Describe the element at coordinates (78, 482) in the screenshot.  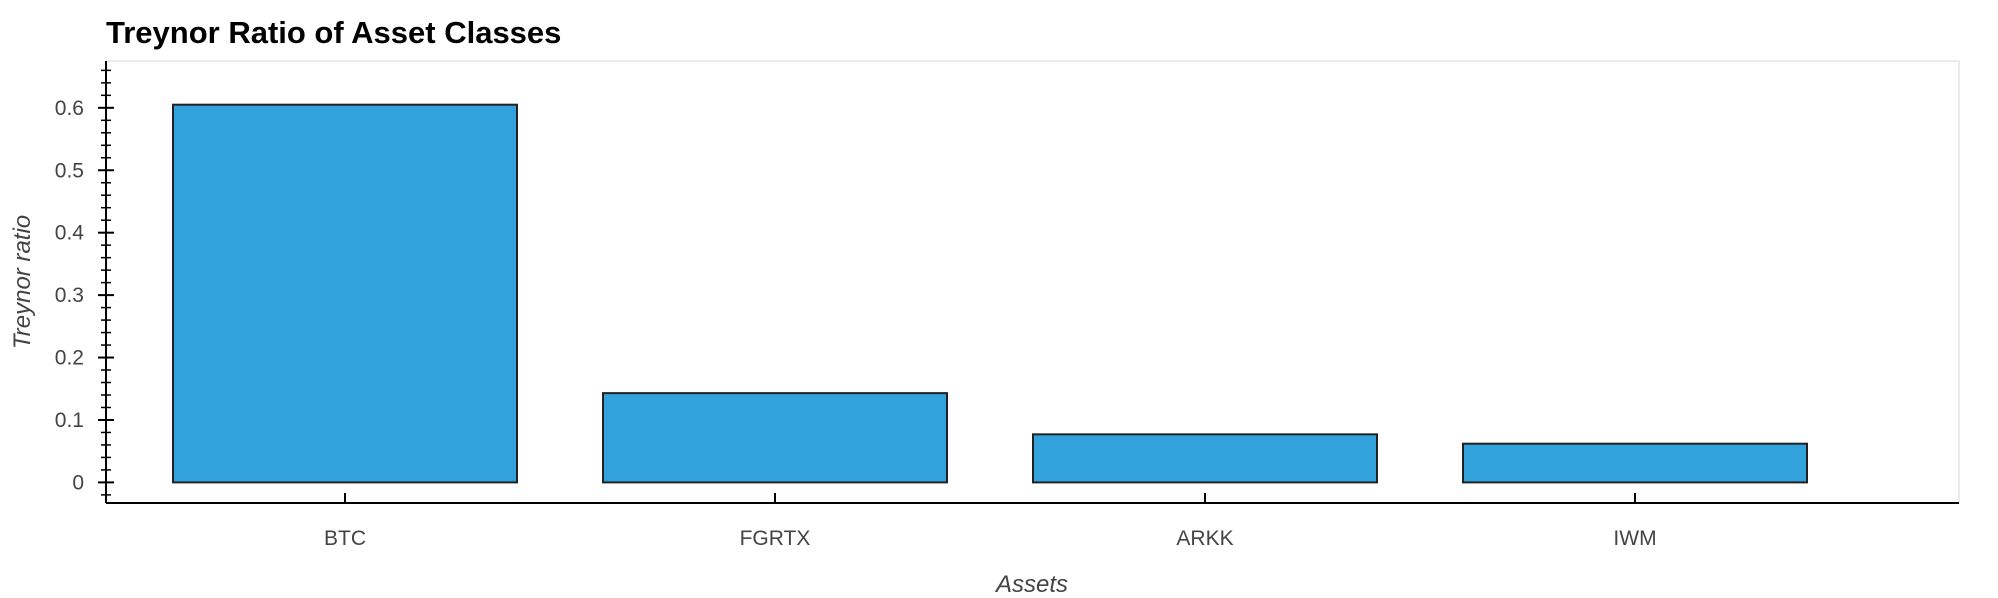
I see `y-tick-label: 0` at that location.